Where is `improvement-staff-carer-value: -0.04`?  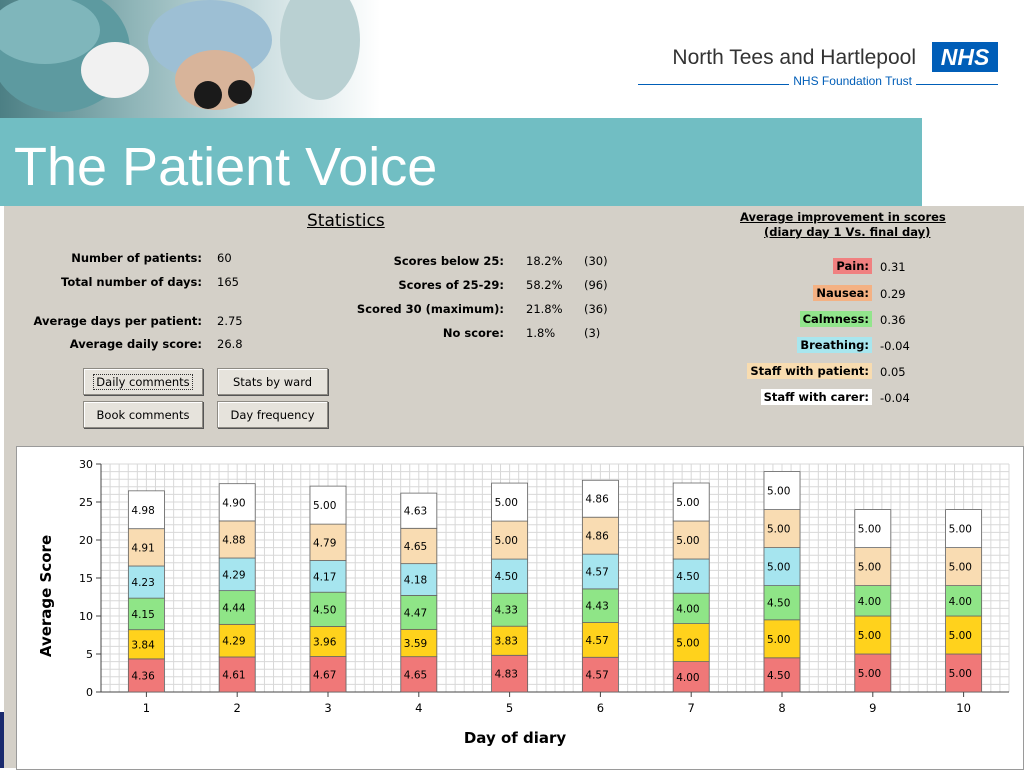
improvement-staff-carer-value: -0.04 is located at coordinates (895, 398).